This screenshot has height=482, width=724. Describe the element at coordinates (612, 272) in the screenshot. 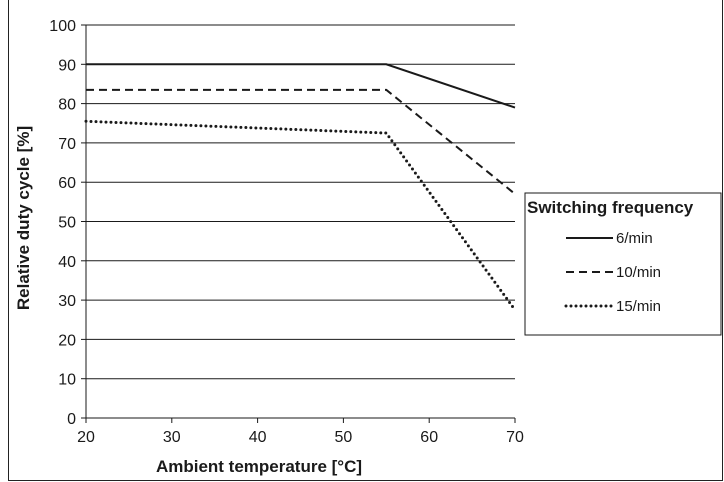

I see `legend-entries: 6/min 10/min 15/min` at that location.